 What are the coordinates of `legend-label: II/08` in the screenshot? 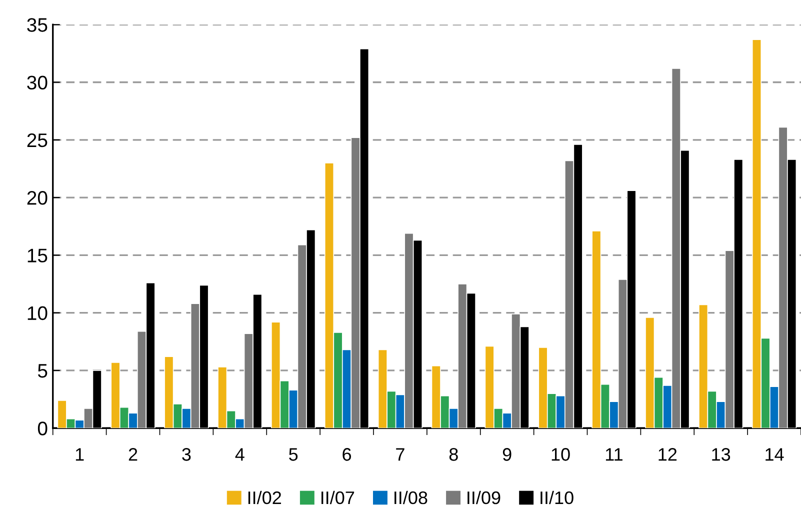 It's located at (411, 497).